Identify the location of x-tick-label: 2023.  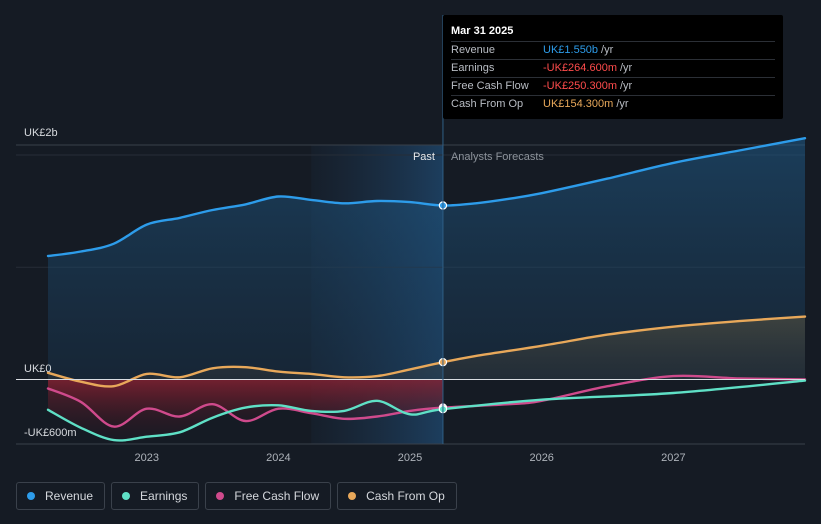
(146, 458).